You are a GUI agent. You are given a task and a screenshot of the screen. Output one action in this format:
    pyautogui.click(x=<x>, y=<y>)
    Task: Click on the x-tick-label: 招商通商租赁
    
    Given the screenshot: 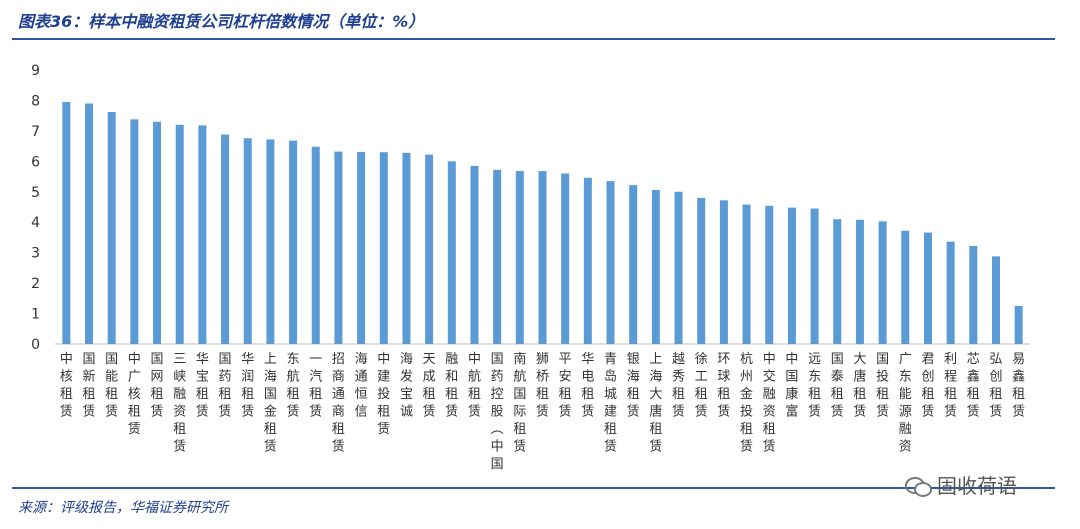 What is the action you would take?
    pyautogui.click(x=338, y=403)
    